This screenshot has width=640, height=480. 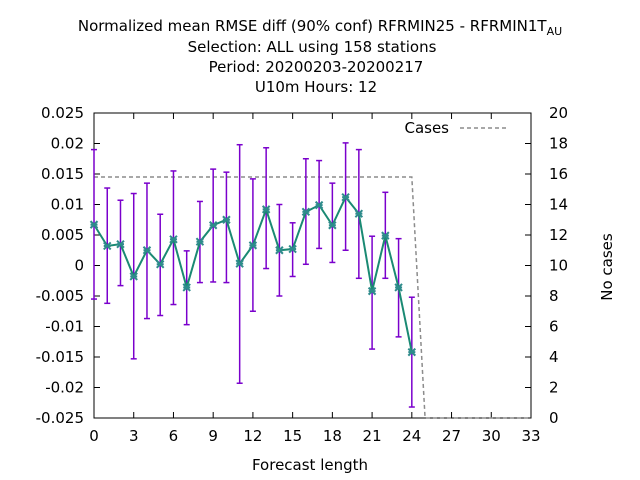 What do you see at coordinates (558, 205) in the screenshot?
I see `y2-tick-label: 14` at bounding box center [558, 205].